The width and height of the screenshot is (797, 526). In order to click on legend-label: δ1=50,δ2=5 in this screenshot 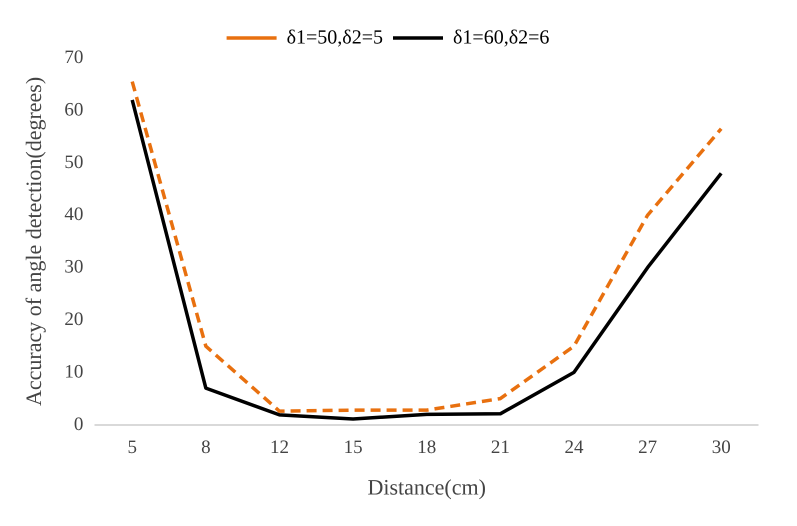, I will do `click(334, 37)`.